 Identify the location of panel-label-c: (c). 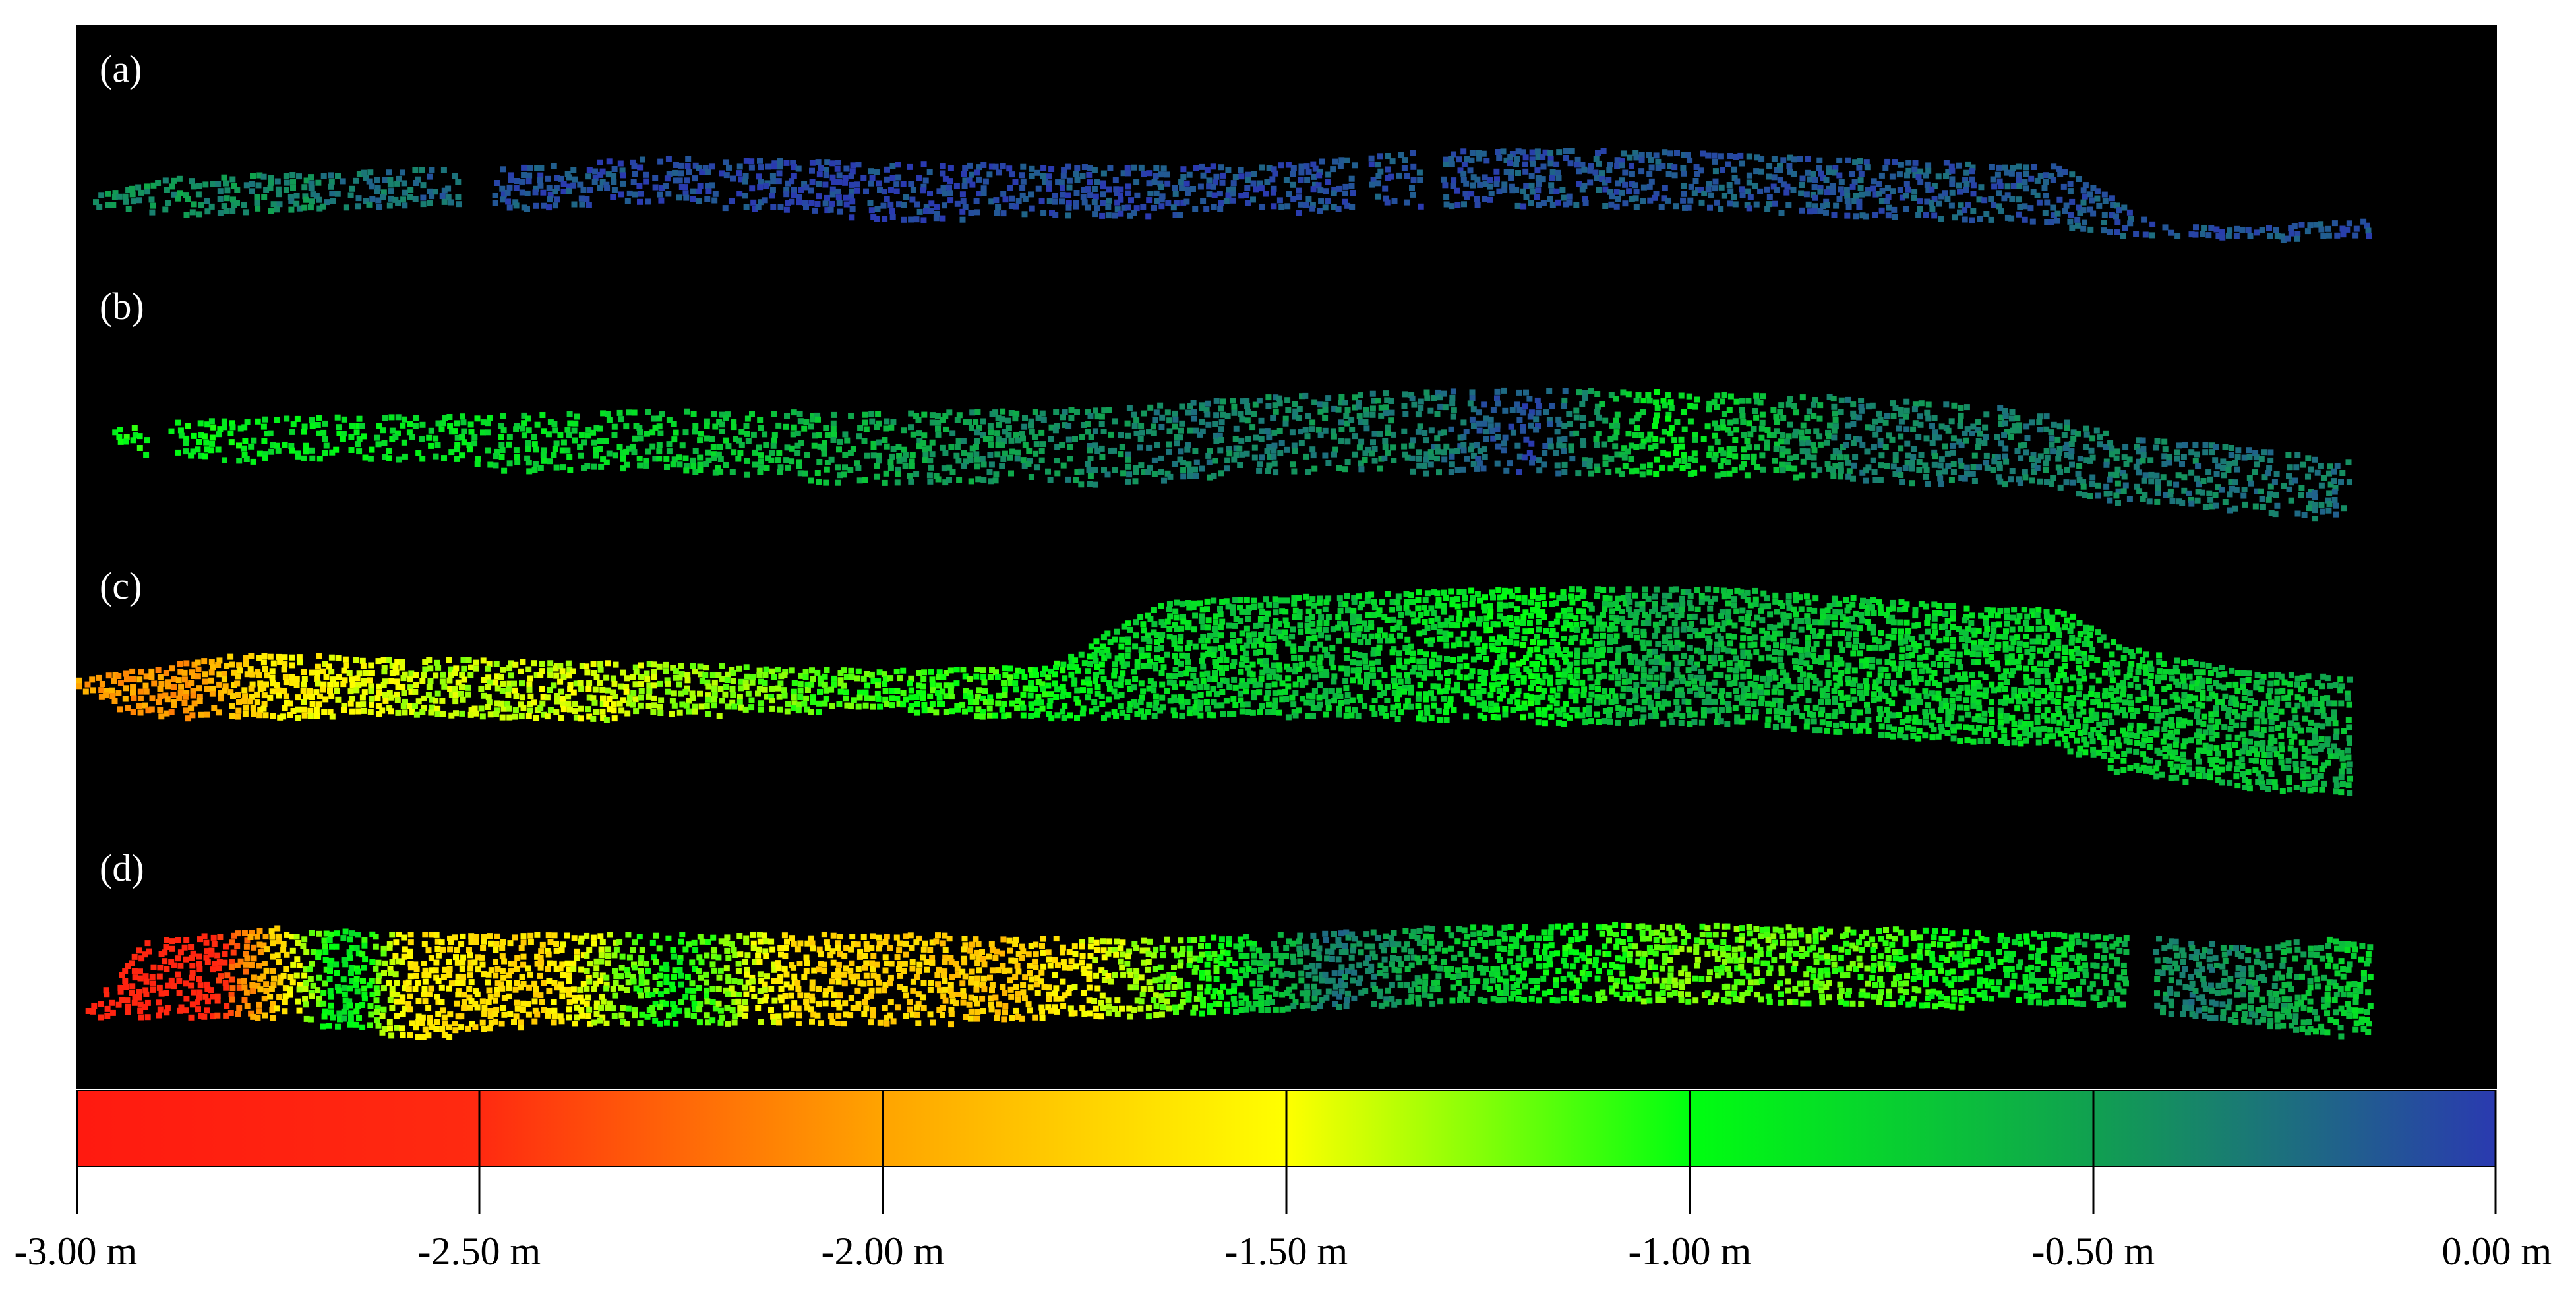
(121, 585).